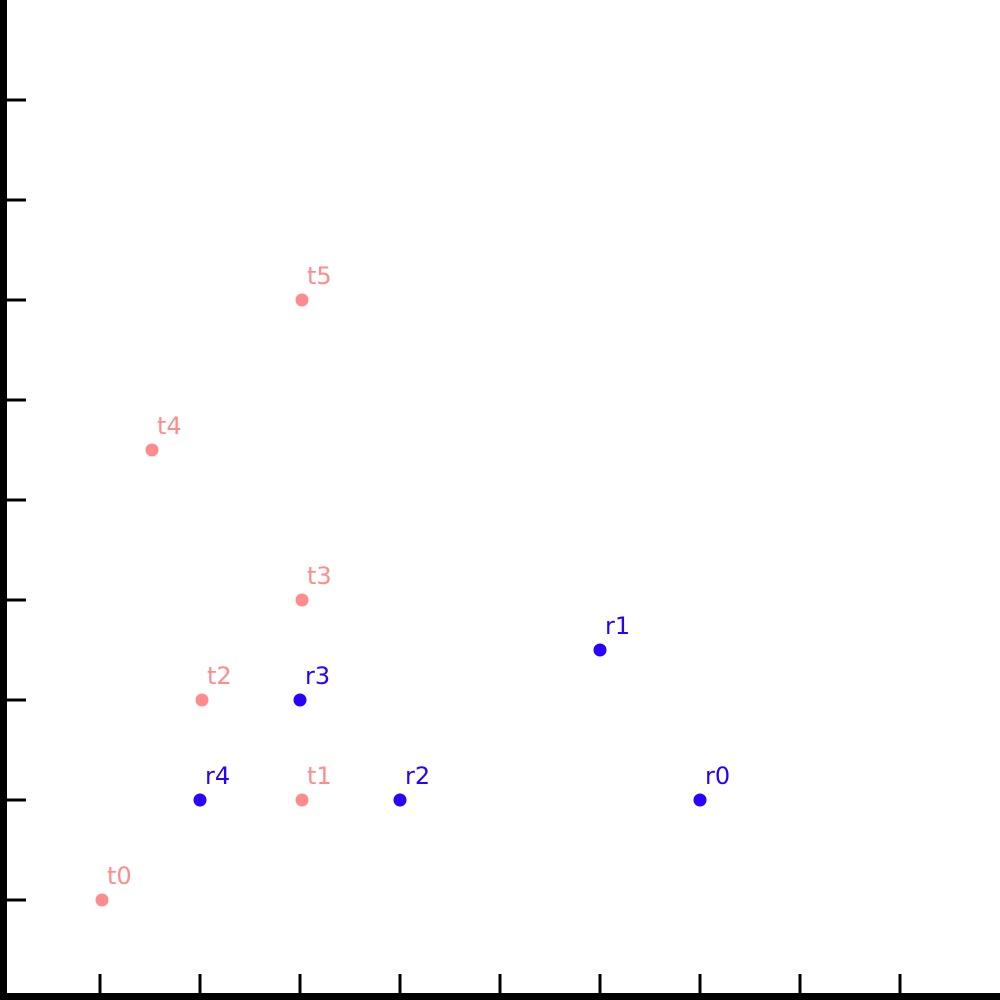 This screenshot has width=1000, height=1000. What do you see at coordinates (319, 776) in the screenshot?
I see `point-label-t1: t1` at bounding box center [319, 776].